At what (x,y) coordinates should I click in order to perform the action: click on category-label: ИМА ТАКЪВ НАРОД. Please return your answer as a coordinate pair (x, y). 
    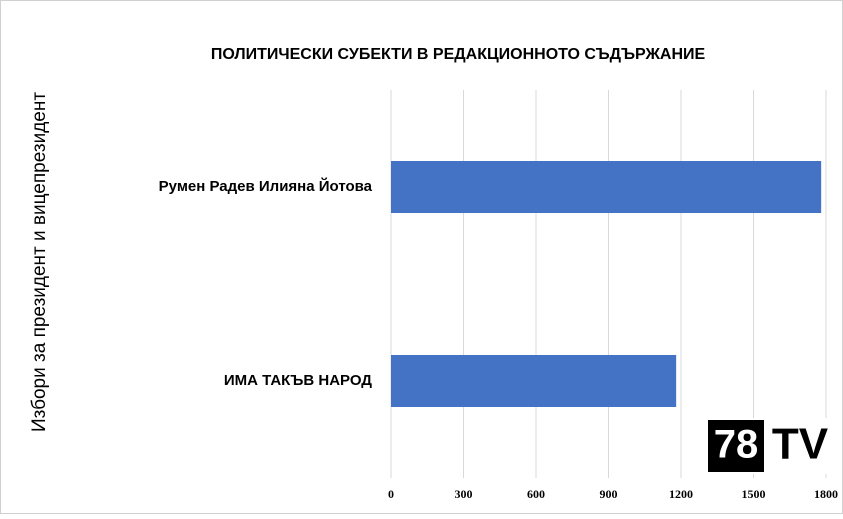
    Looking at the image, I should click on (298, 380).